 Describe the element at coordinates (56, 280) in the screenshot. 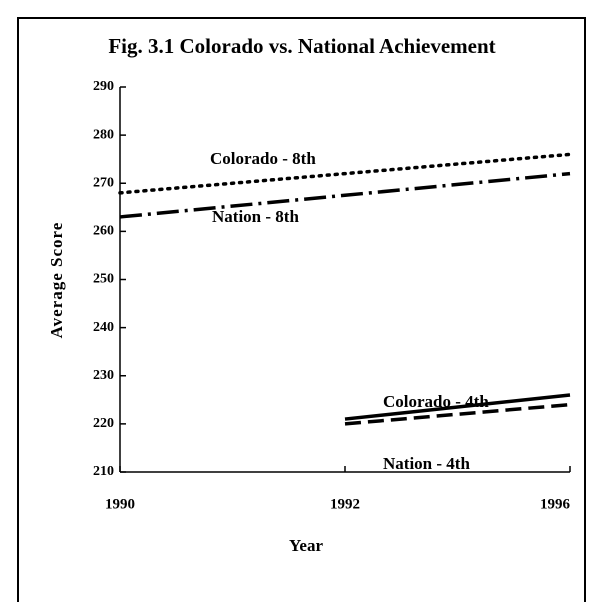

I see `y-axis-label: Average Score` at that location.